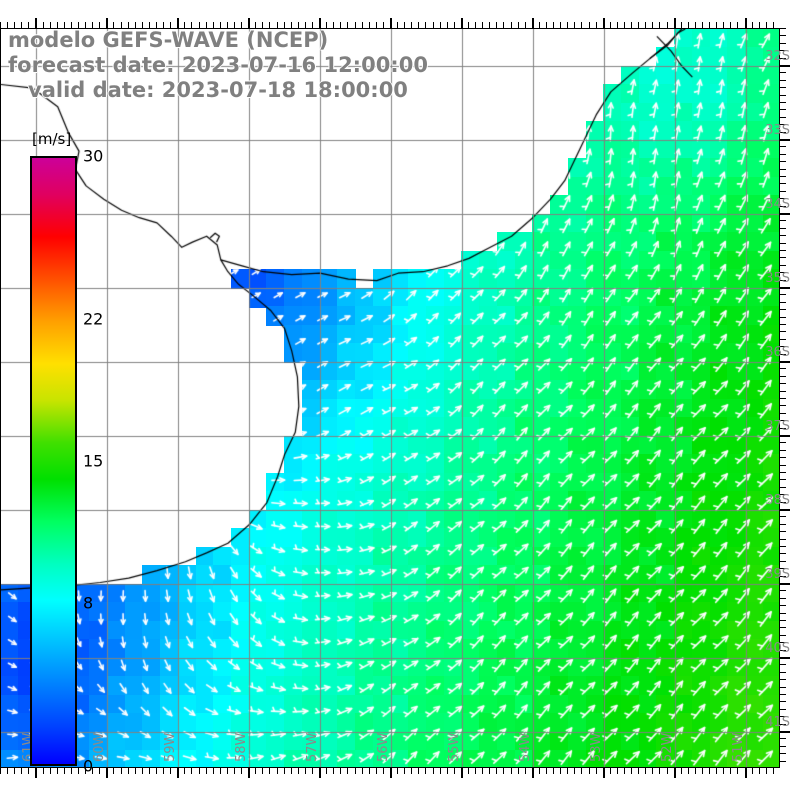  What do you see at coordinates (777, 352) in the screenshot?
I see `latitude-label: 36S` at bounding box center [777, 352].